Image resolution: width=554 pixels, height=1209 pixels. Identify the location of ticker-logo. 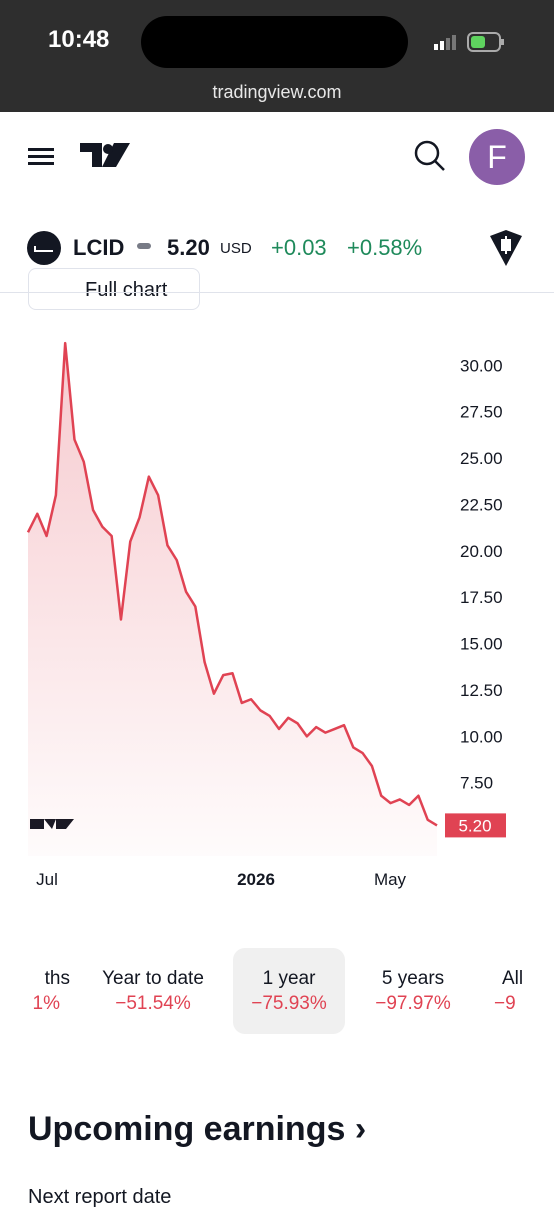
(44, 248).